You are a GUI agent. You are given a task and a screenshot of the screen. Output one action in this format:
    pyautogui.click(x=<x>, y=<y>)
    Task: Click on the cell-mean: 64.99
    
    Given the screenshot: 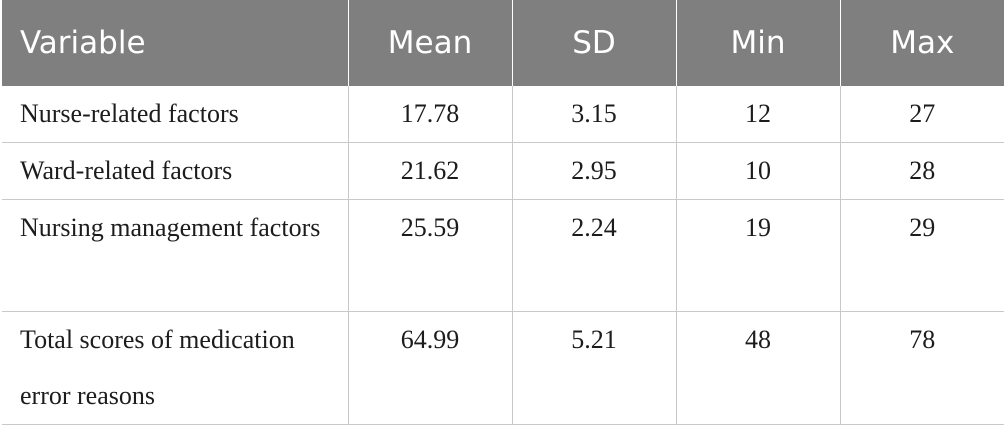 What is the action you would take?
    pyautogui.click(x=430, y=368)
    